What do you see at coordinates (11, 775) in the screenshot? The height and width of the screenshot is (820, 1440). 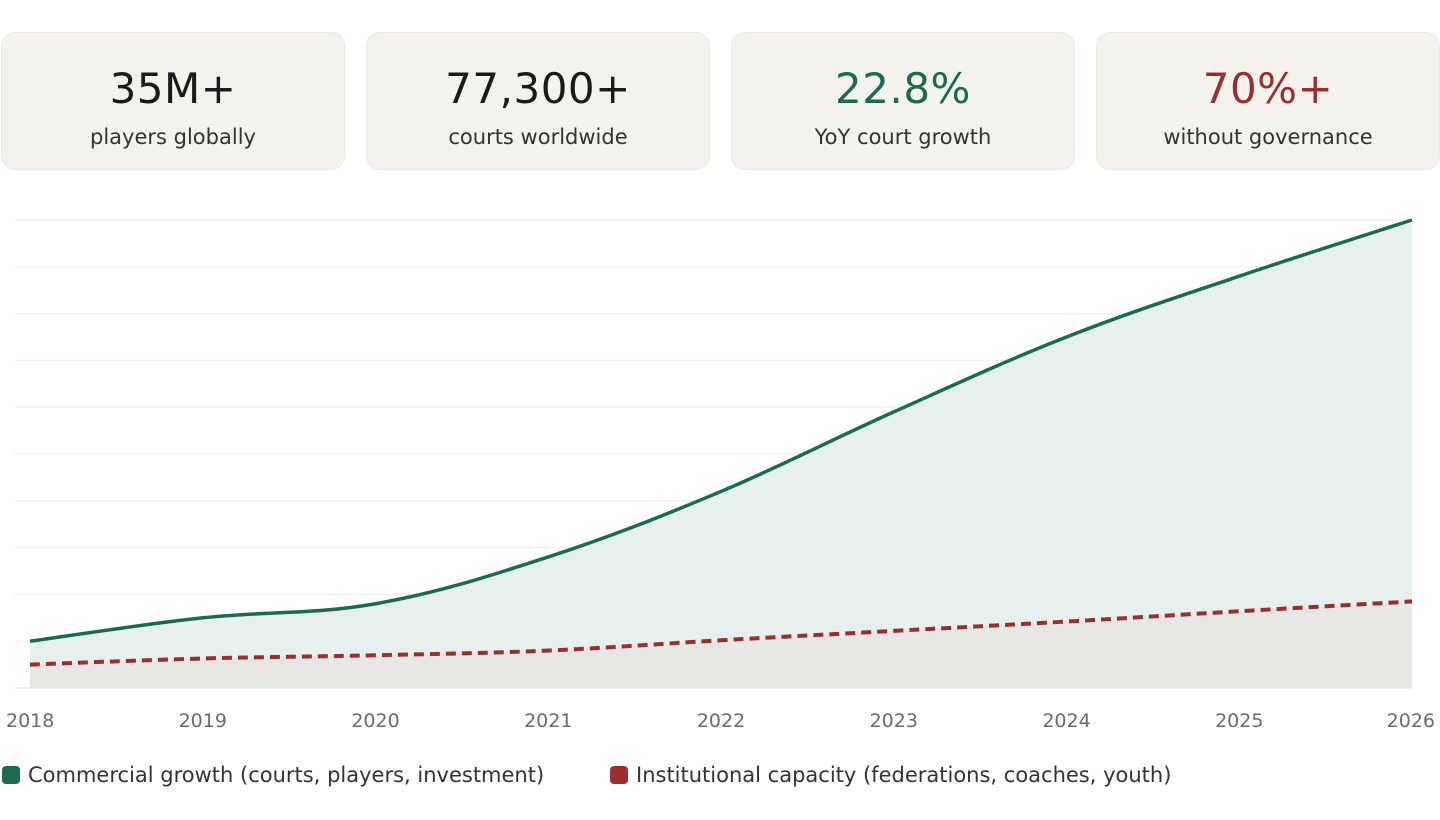 I see `legend-swatch-commercial` at bounding box center [11, 775].